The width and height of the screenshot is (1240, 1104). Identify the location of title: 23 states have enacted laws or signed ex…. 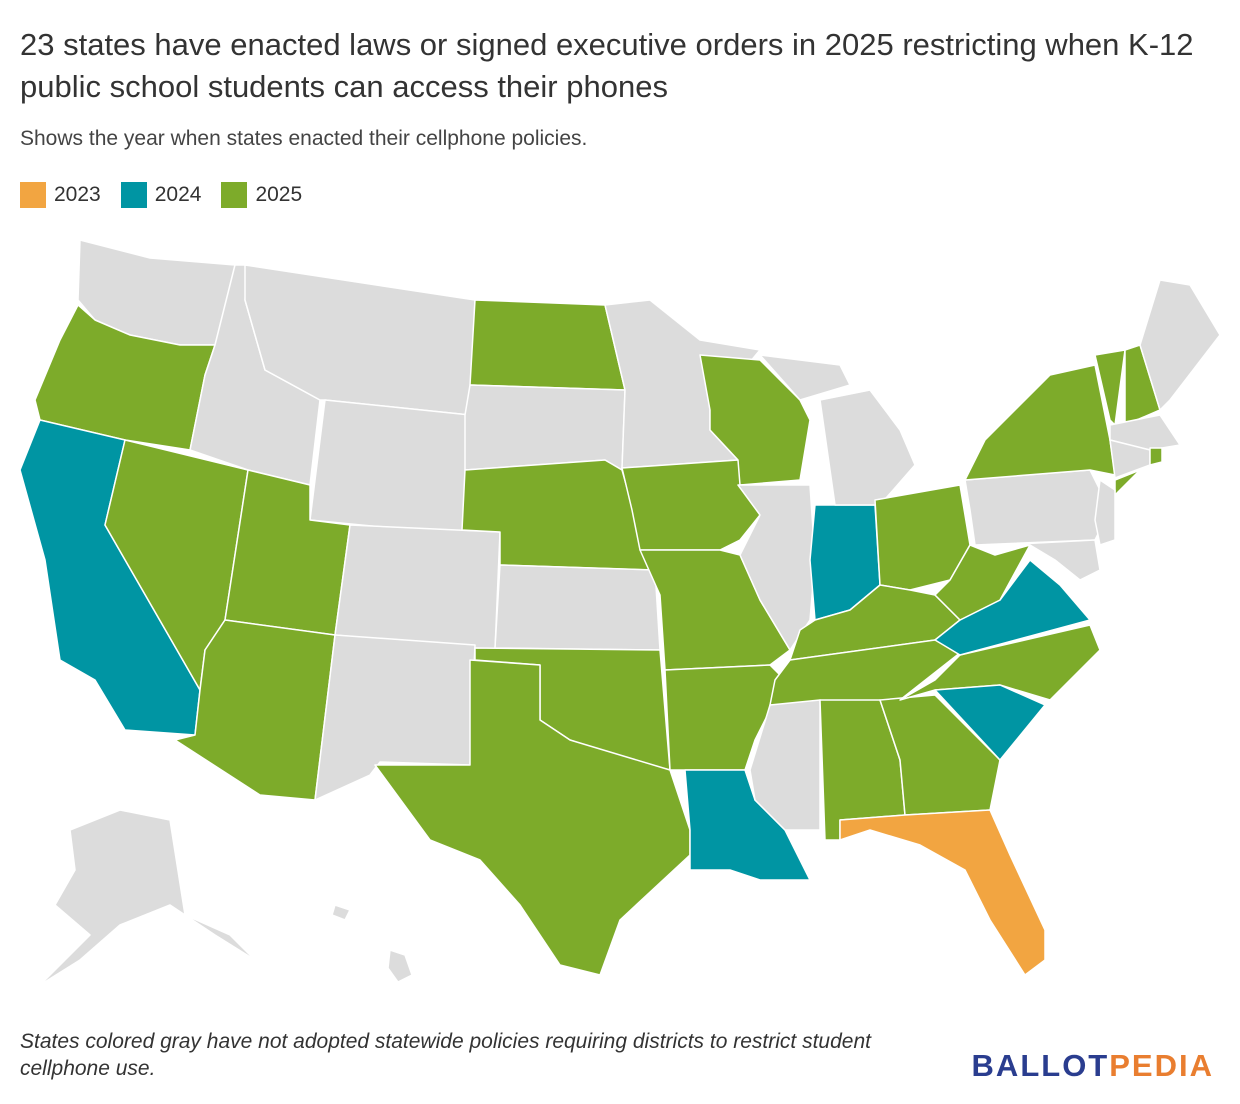
(607, 65).